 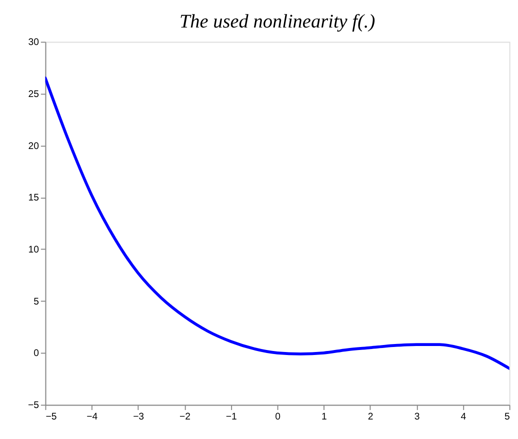 I want to click on x-tick-label: −4, so click(x=92, y=417).